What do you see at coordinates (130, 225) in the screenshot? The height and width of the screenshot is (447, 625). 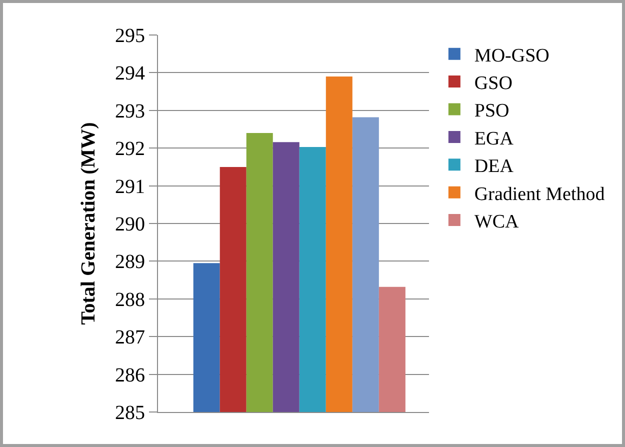 I see `y-tick-label: 290` at bounding box center [130, 225].